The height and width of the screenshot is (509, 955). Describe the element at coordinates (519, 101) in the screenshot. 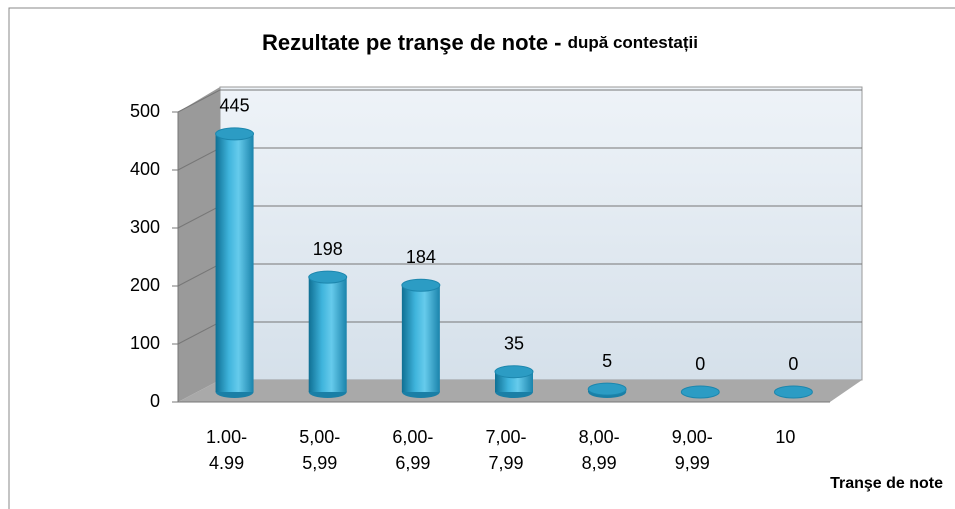

I see `grid-line` at that location.